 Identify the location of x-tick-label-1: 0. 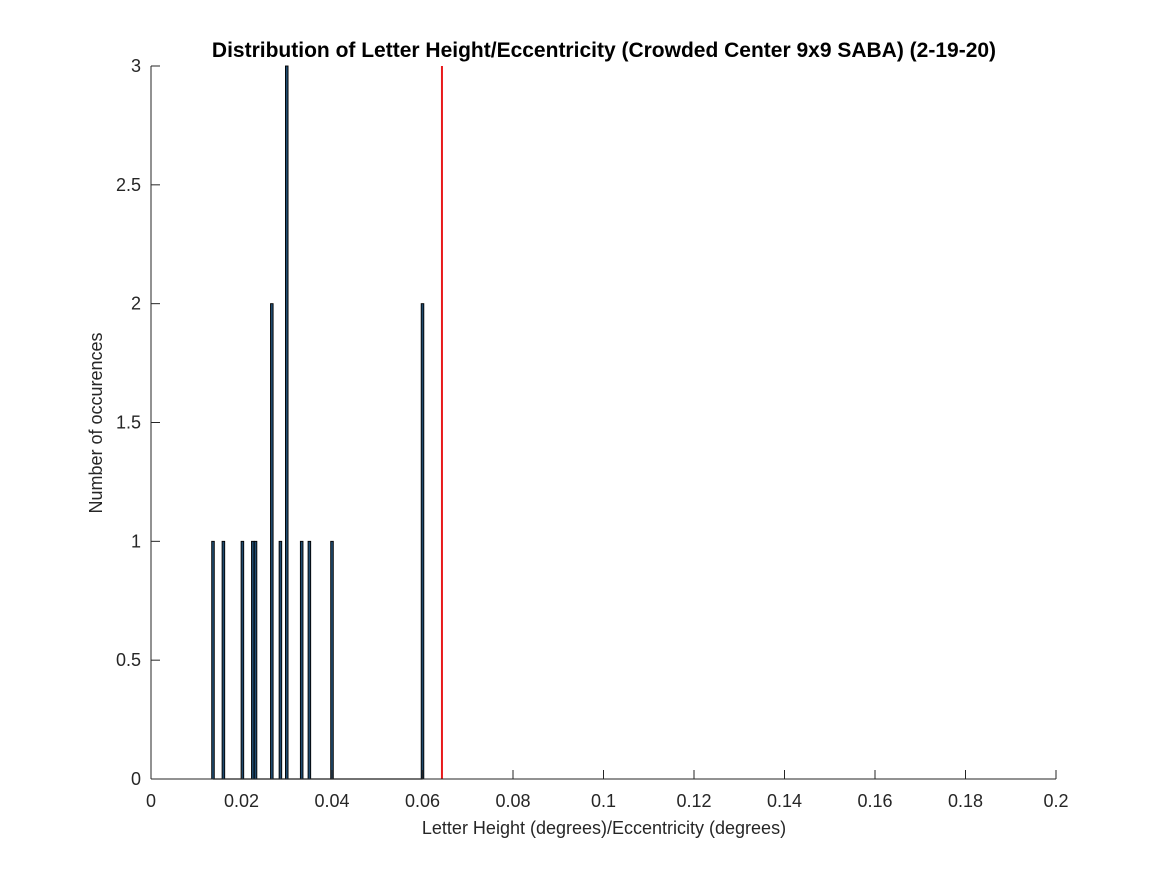
(151, 801).